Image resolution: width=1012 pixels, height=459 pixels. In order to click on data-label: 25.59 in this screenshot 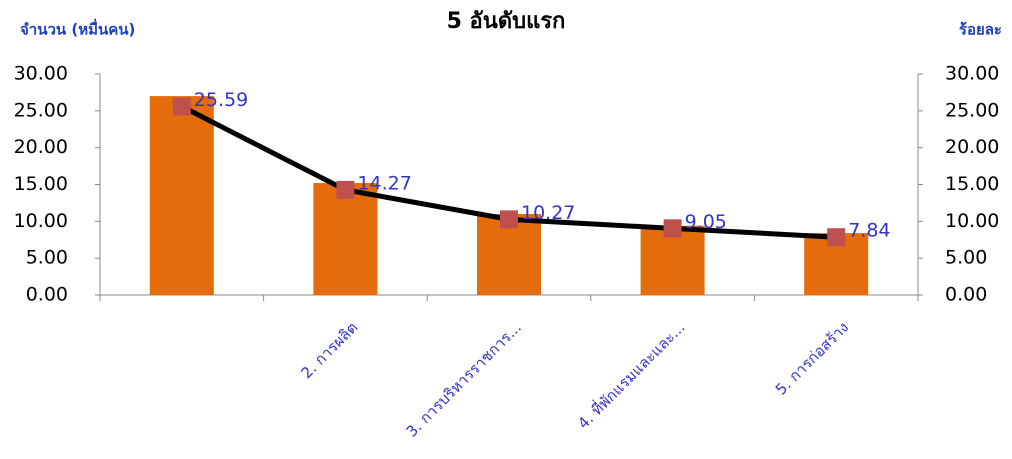, I will do `click(221, 100)`.